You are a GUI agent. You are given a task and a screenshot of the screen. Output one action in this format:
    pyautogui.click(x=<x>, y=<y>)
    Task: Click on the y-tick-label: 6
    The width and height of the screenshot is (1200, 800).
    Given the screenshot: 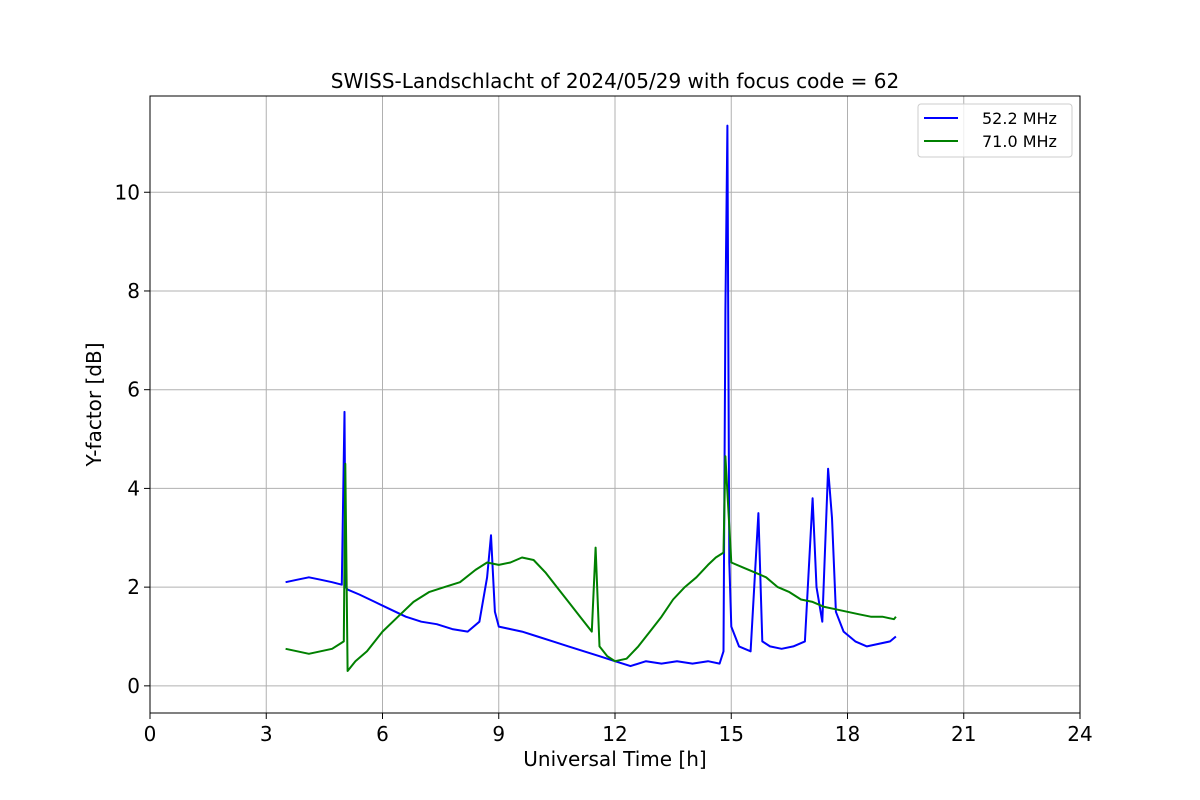 What is the action you would take?
    pyautogui.click(x=133, y=390)
    